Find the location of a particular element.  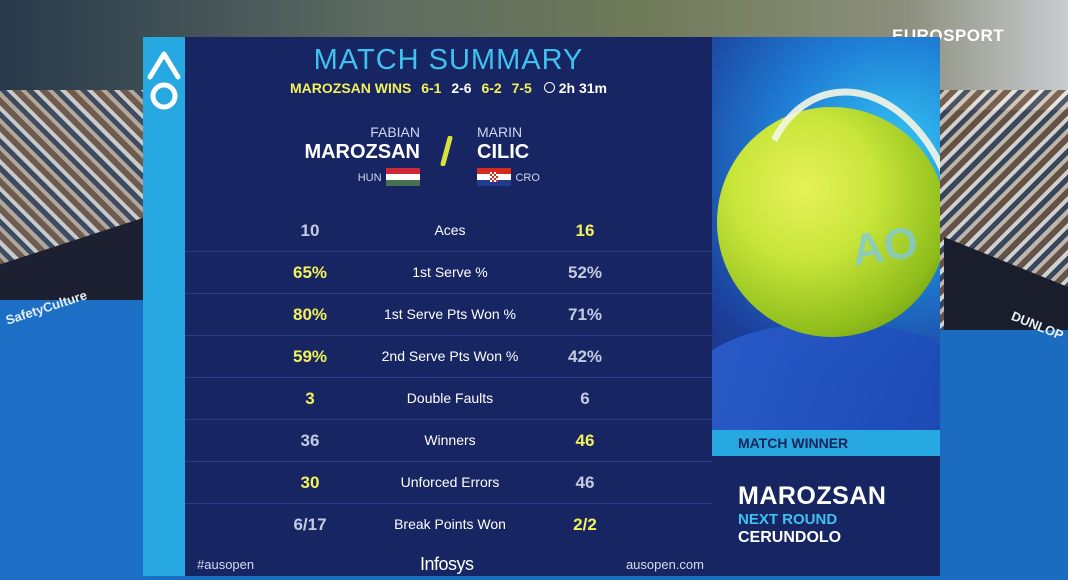

stat-label: Winners is located at coordinates (450, 440).